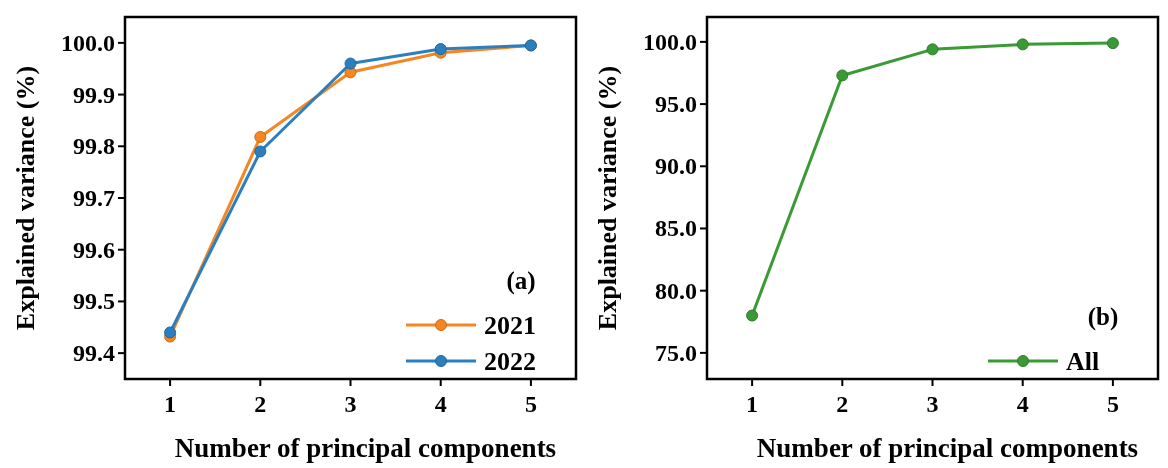 The height and width of the screenshot is (468, 1168). I want to click on legend-label: All, so click(1083, 361).